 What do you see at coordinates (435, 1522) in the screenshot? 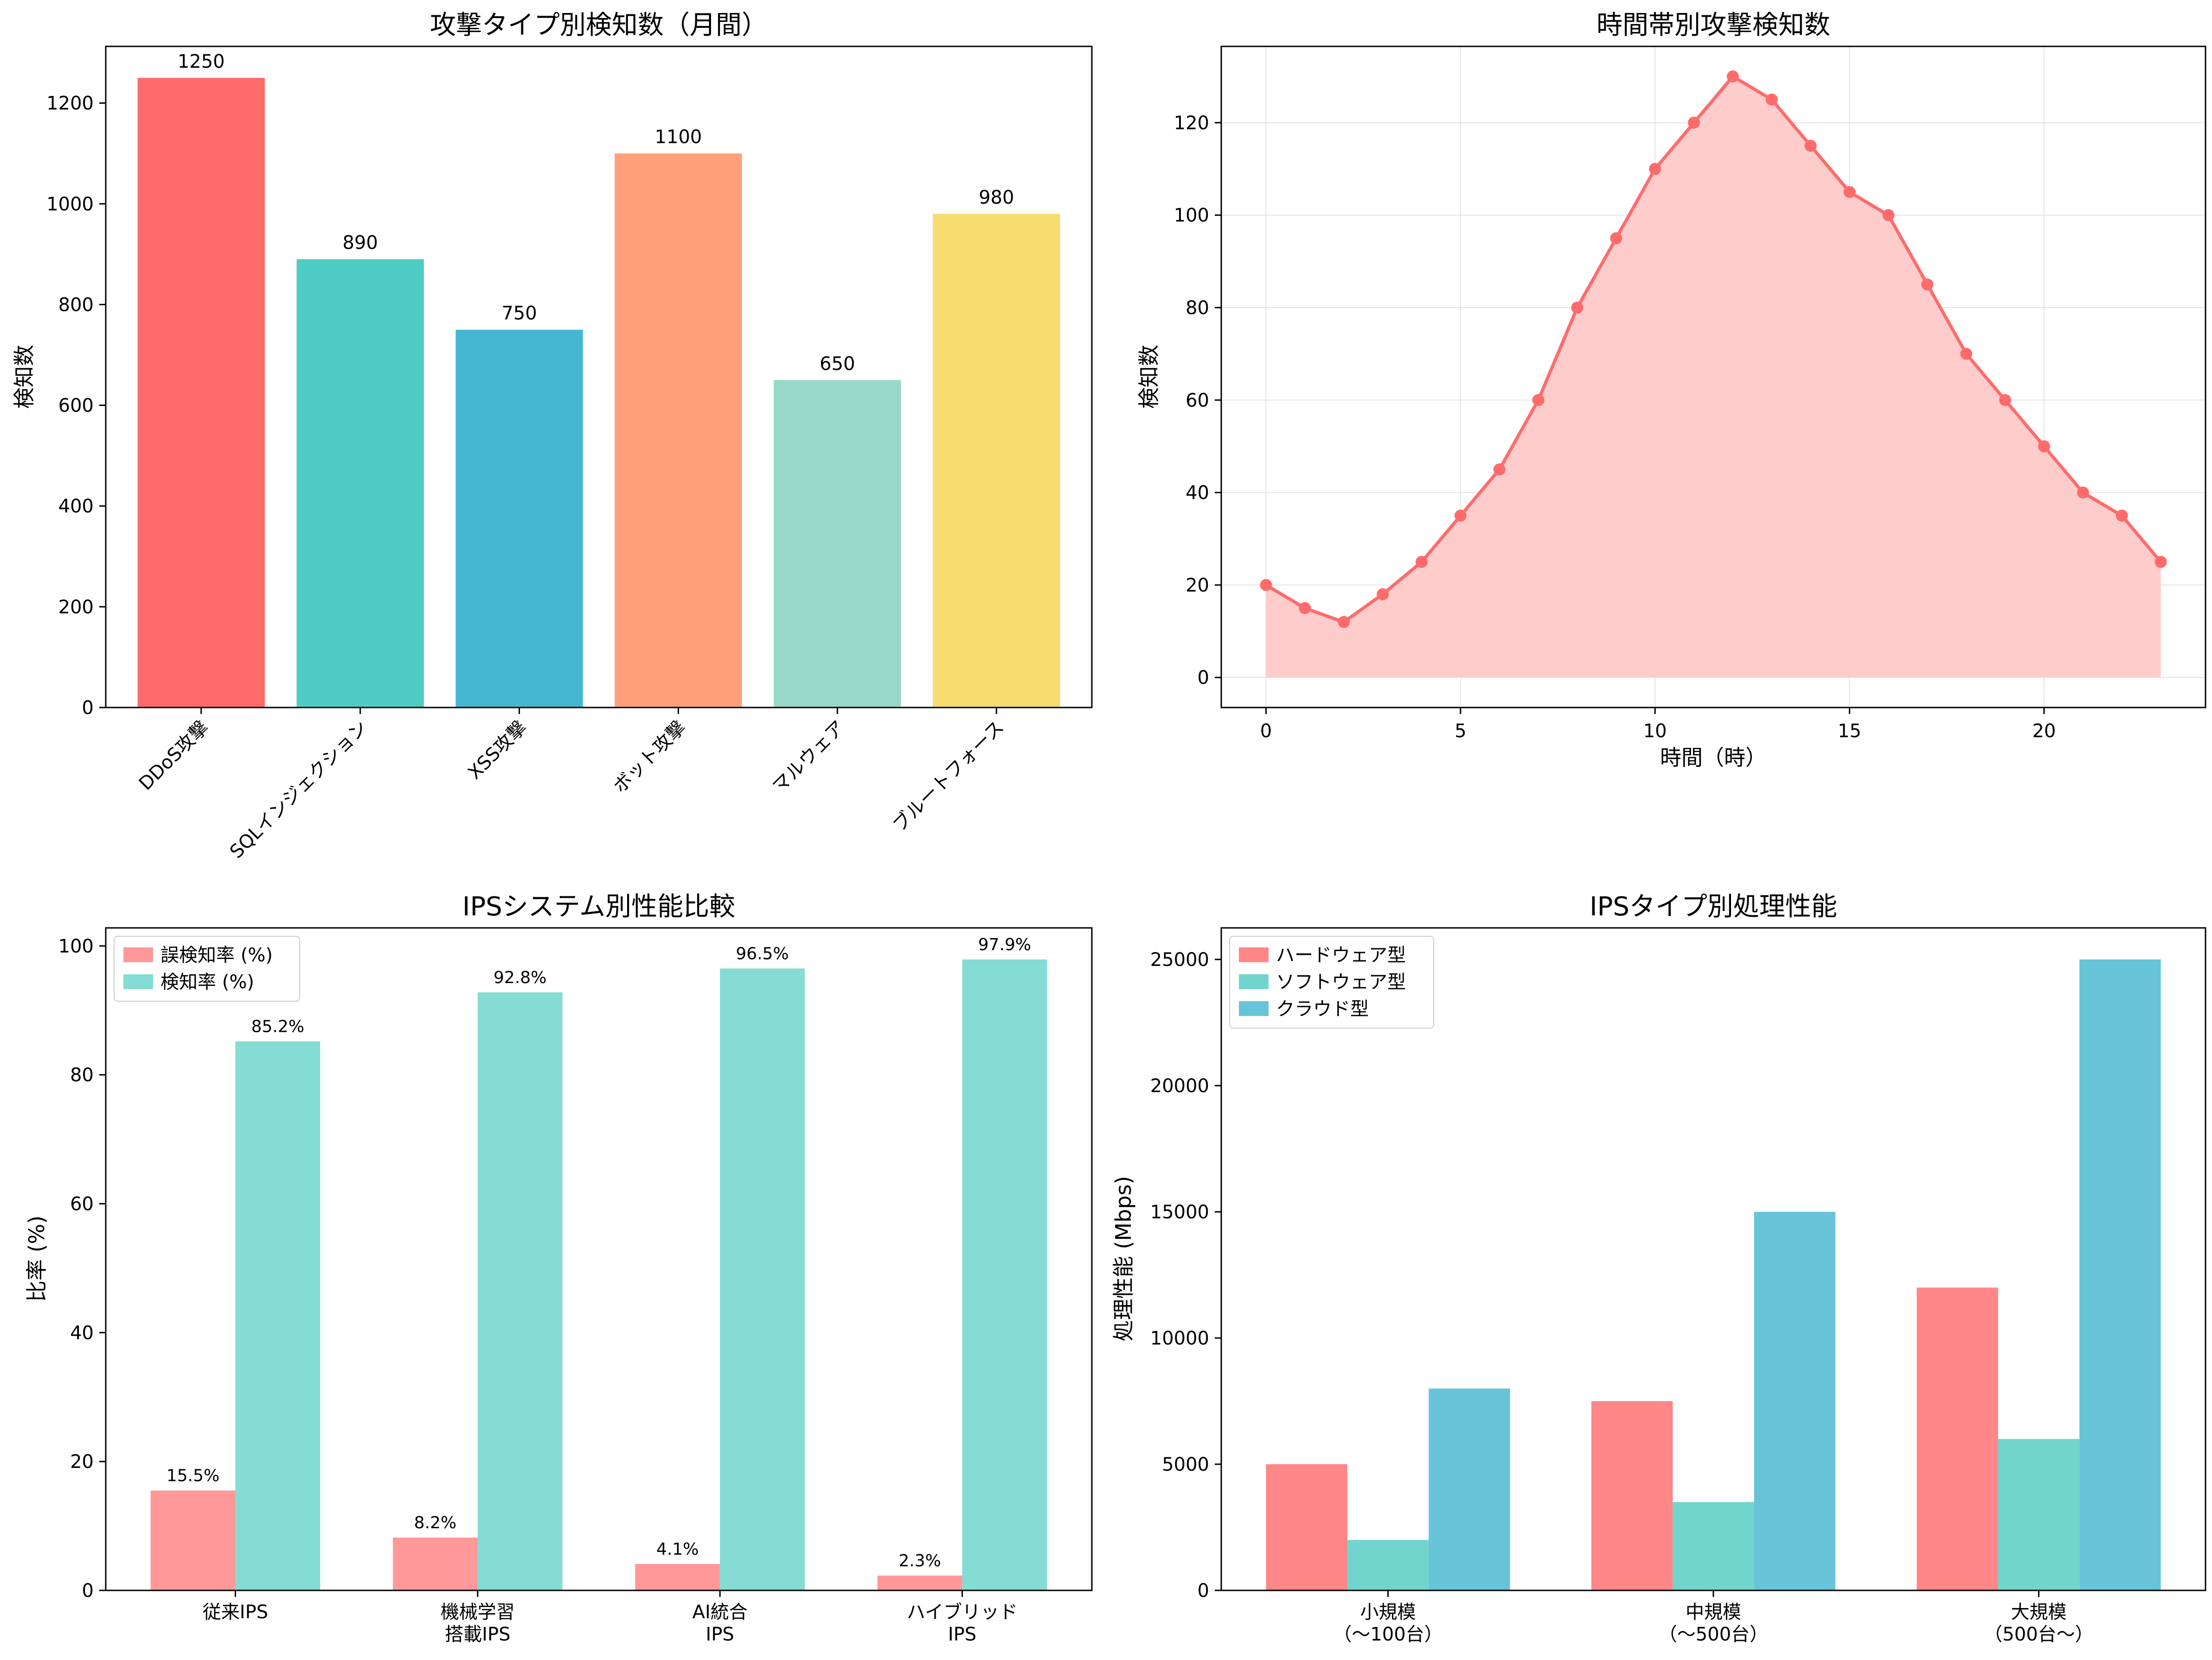
I see `bar-value-label: 8.2%` at bounding box center [435, 1522].